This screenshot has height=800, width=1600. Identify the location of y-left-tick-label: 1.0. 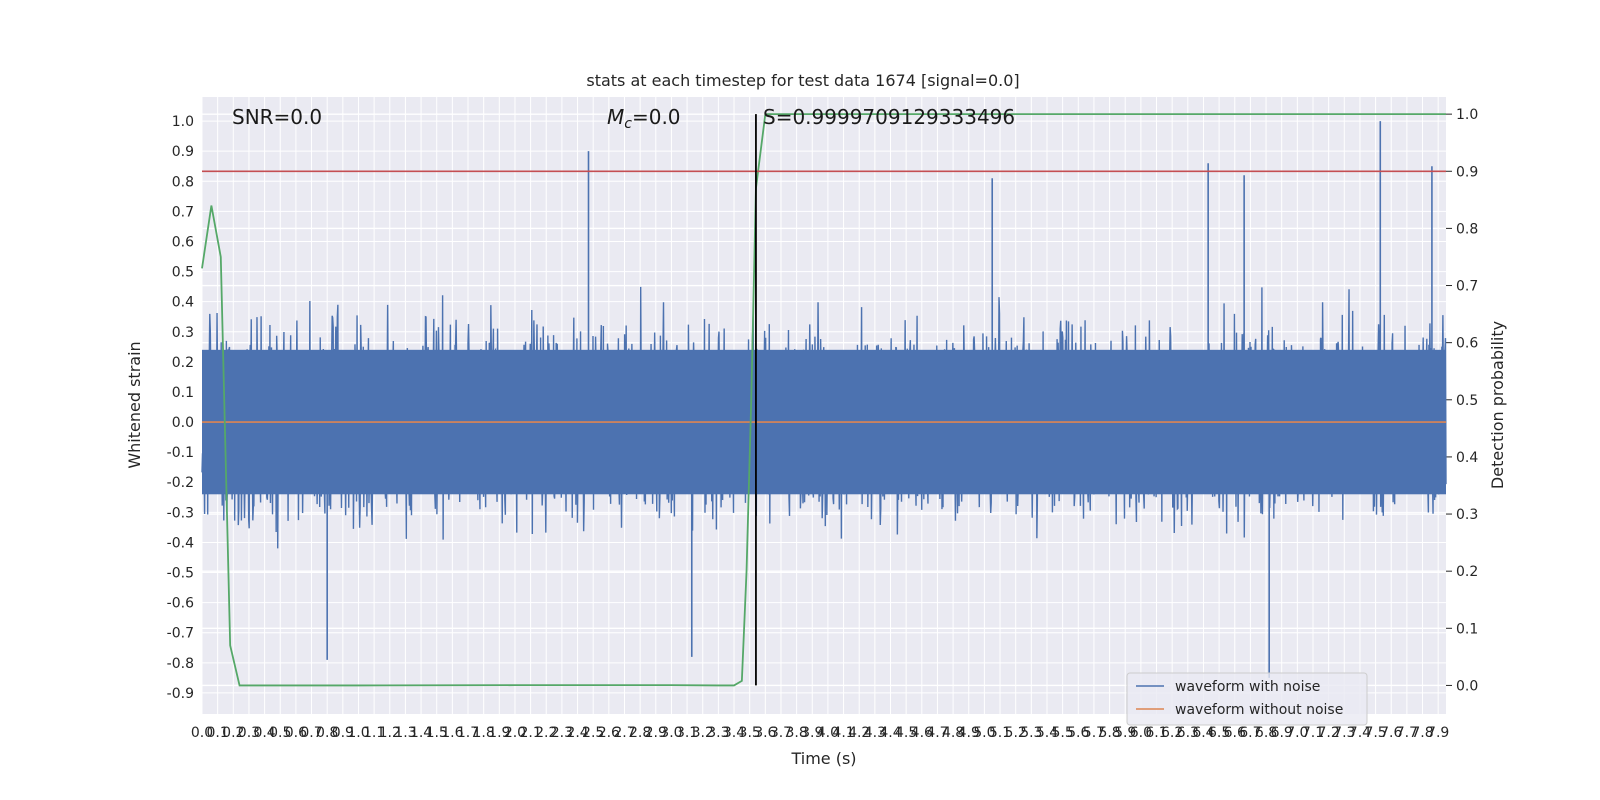
(183, 122).